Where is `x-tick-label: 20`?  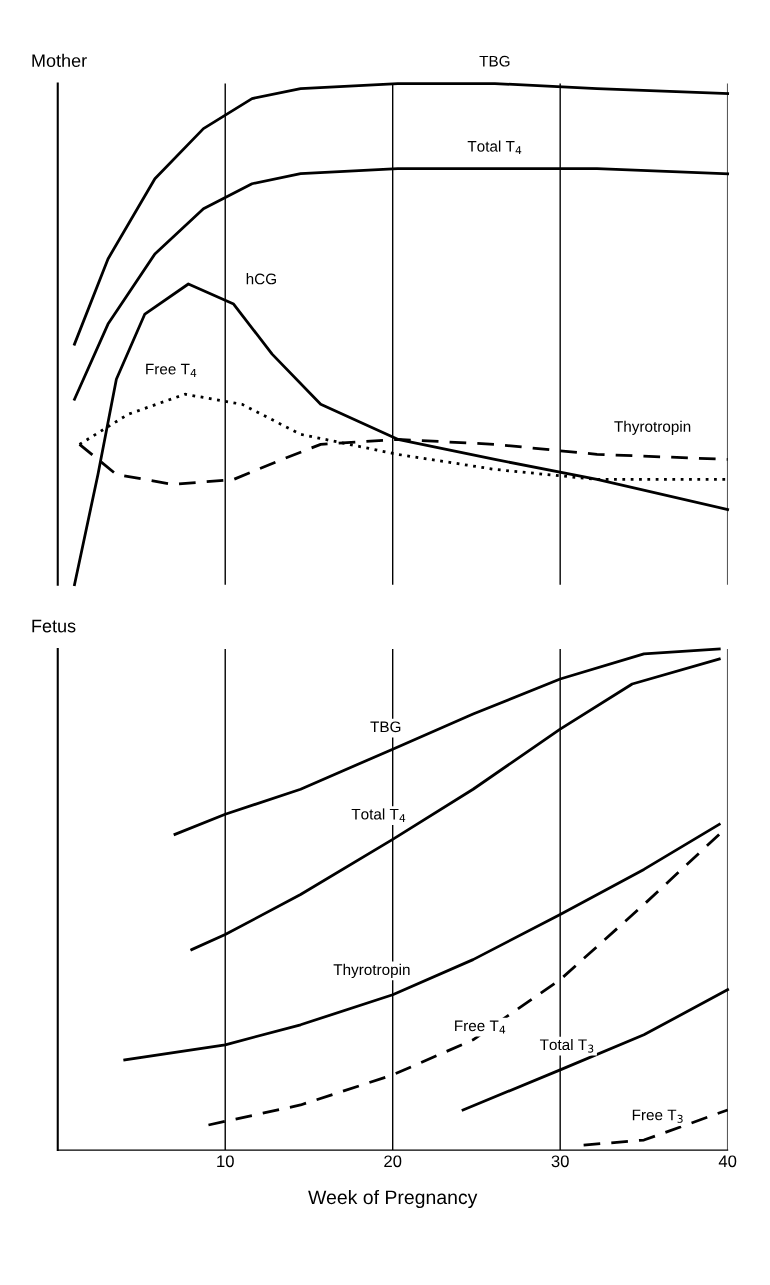 x-tick-label: 20 is located at coordinates (393, 1161).